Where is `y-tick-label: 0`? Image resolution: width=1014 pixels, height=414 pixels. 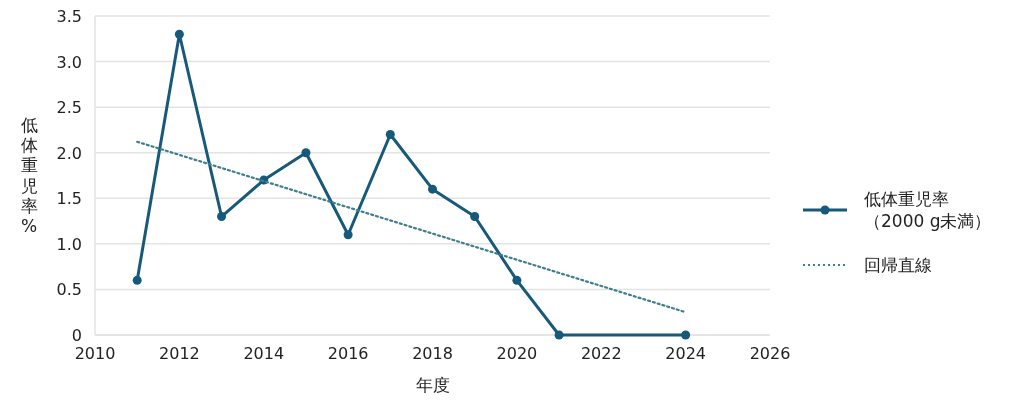
y-tick-label: 0 is located at coordinates (76, 335).